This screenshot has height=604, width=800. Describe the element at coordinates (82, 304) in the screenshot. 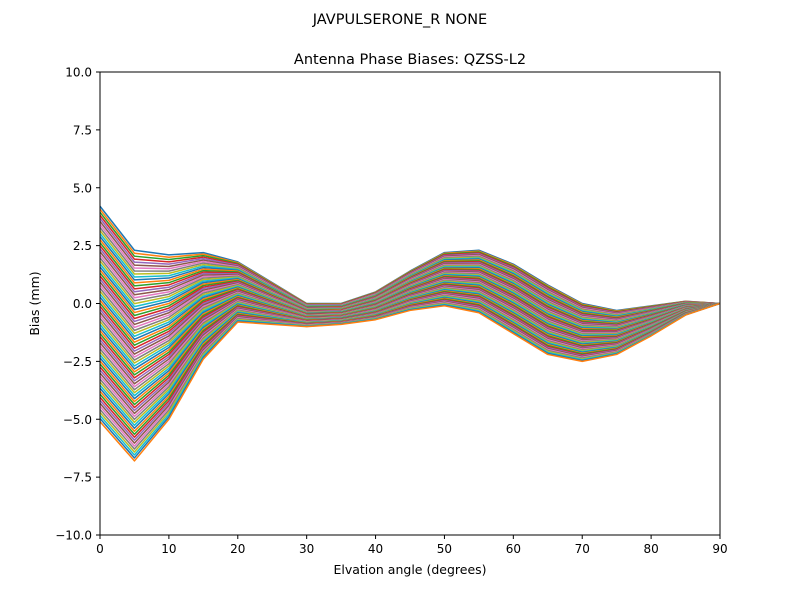

I see `y-tick-label: 0.0` at that location.